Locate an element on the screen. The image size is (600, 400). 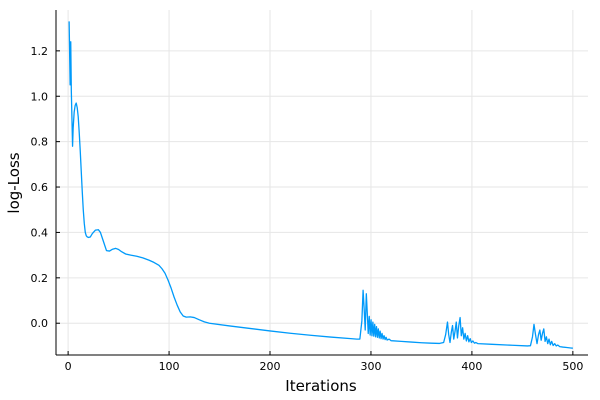
y-tick-label-2: 0.4 is located at coordinates (40, 232).